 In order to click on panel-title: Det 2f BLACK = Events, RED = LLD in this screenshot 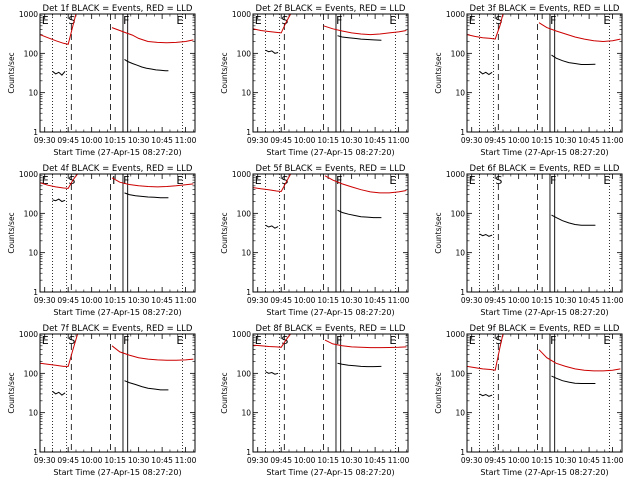, I will do `click(331, 9)`.